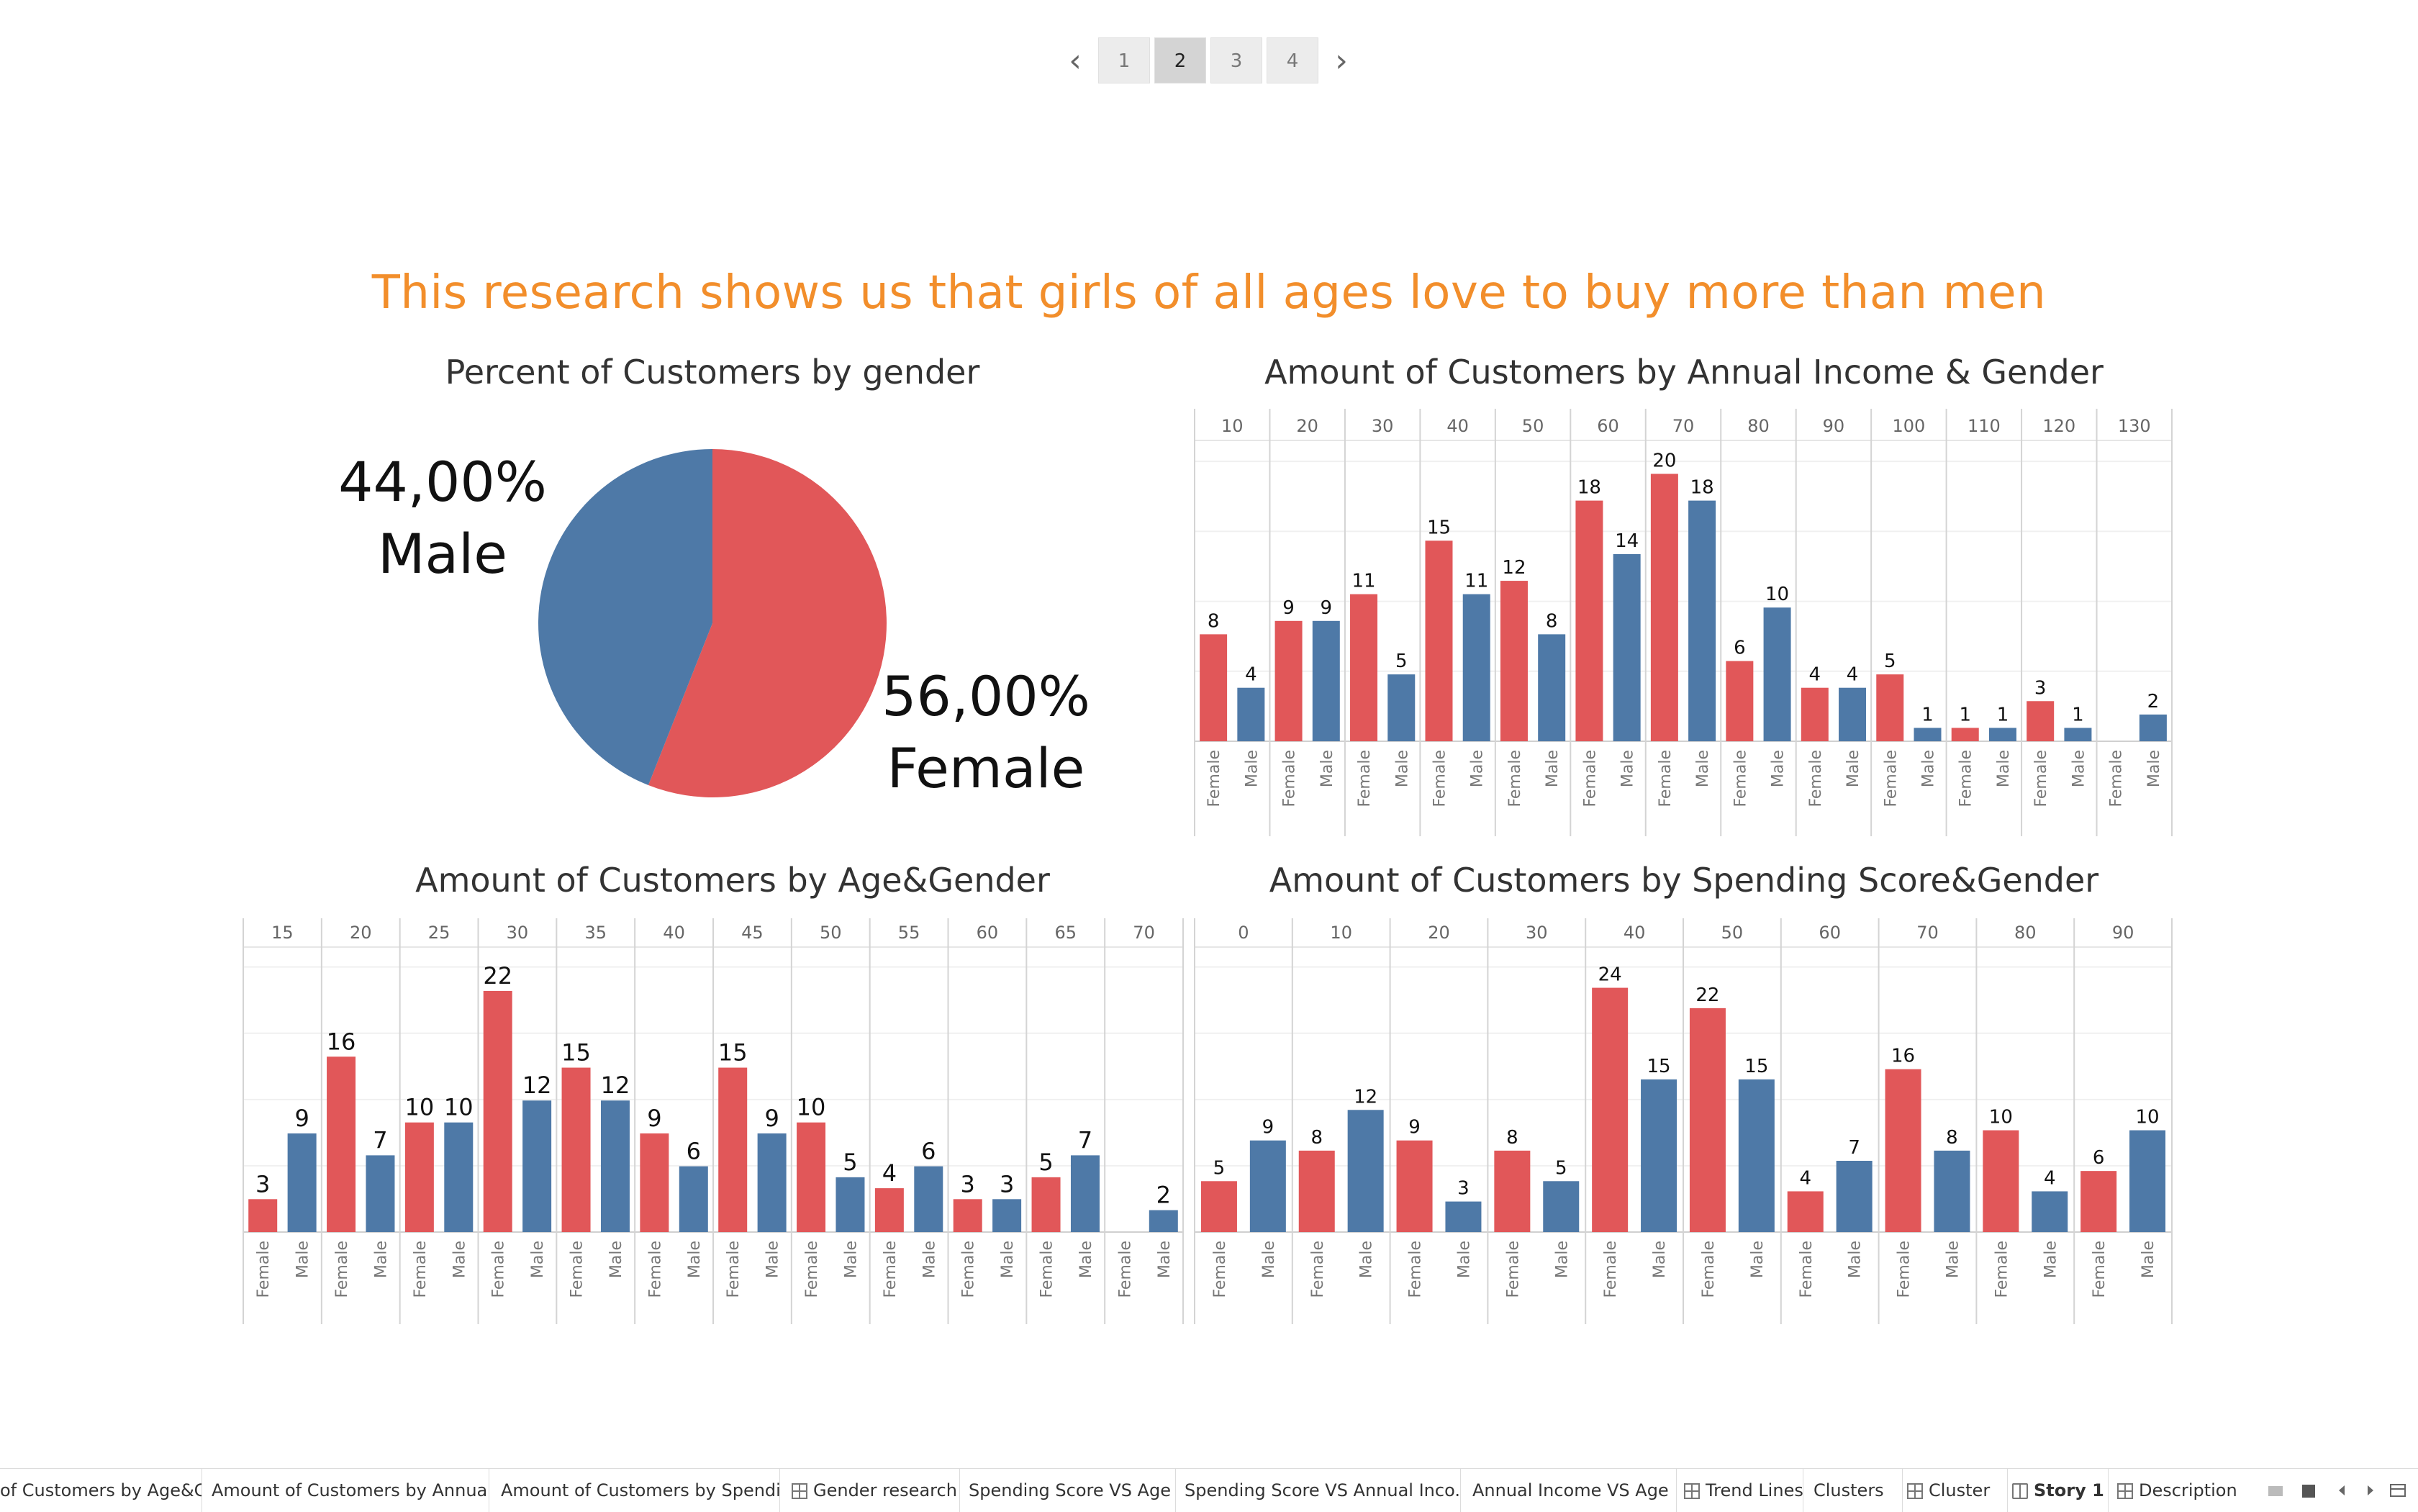 This screenshot has width=2418, height=1512. I want to click on grid-icon, so click(1915, 1491).